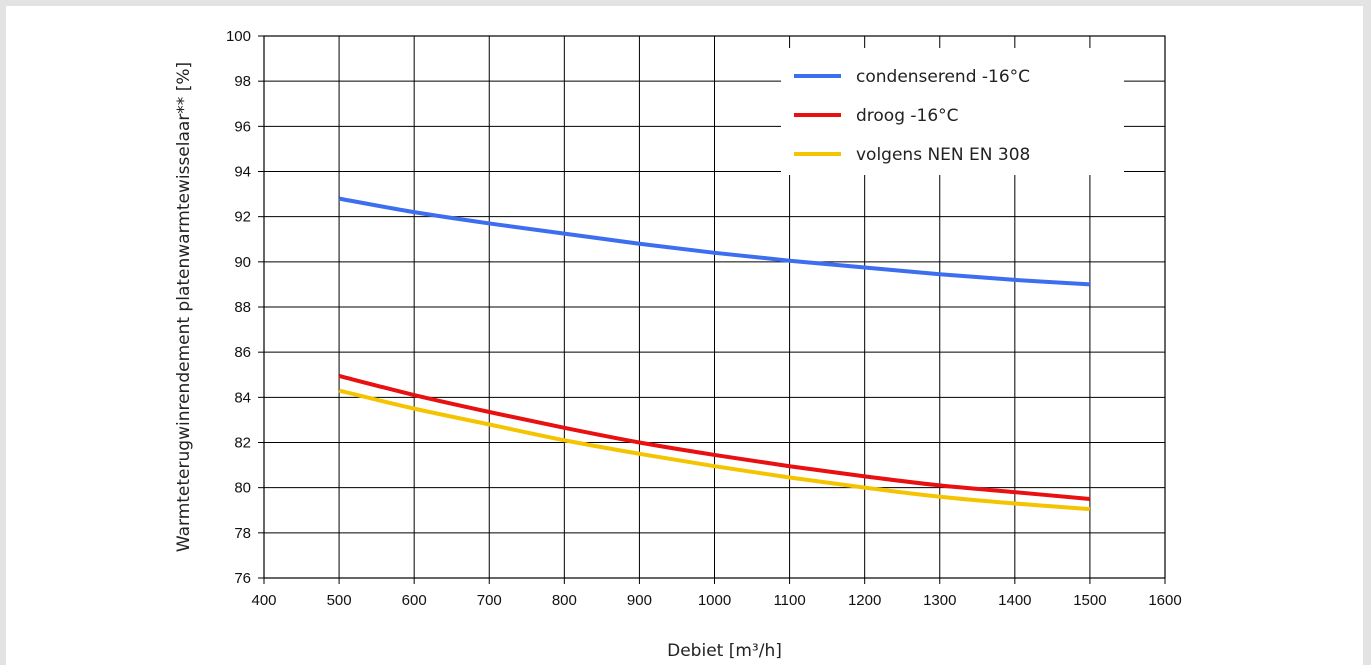 The image size is (1371, 665). I want to click on y-tick-label: 76, so click(242, 578).